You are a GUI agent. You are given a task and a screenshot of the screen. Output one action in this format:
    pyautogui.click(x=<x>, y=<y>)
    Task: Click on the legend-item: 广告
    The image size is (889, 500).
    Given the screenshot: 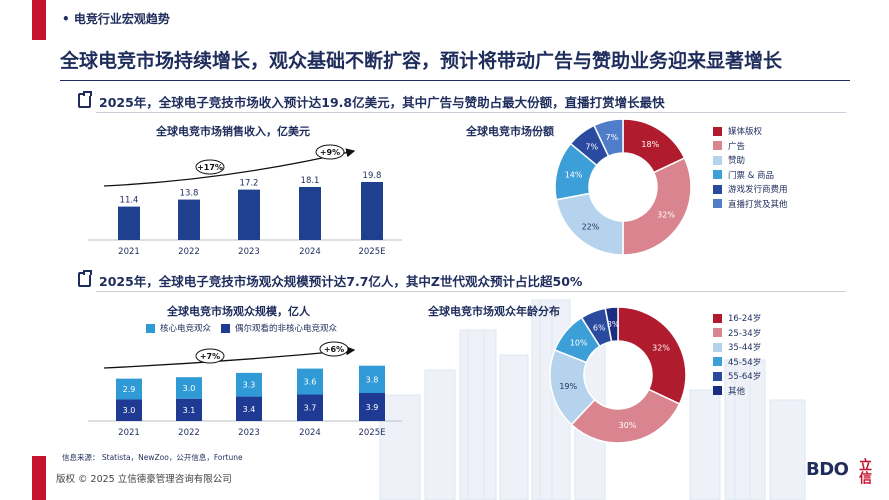 What is the action you would take?
    pyautogui.click(x=750, y=146)
    